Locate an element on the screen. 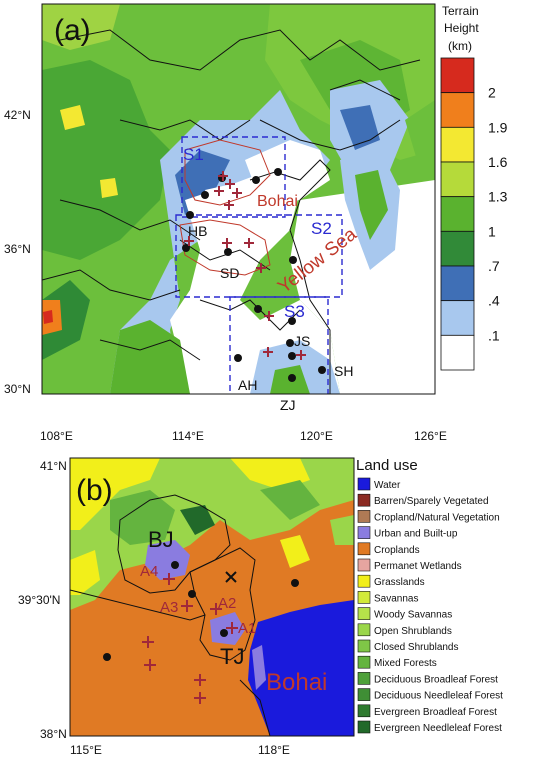 Image resolution: width=535 pixels, height=759 pixels. colorbar-tick-label: 1.6 is located at coordinates (498, 162).